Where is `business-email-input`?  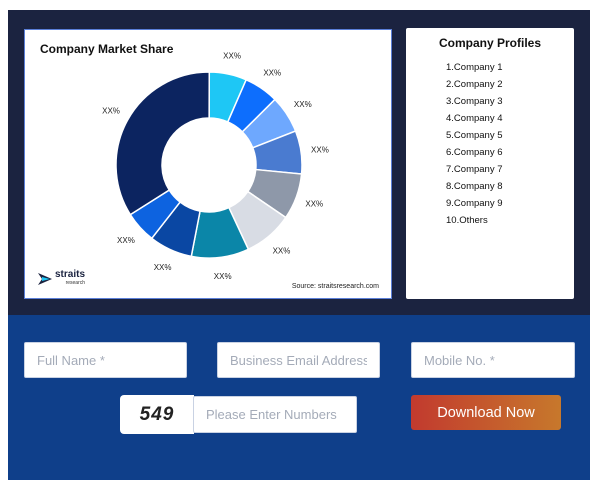 business-email-input is located at coordinates (298, 360).